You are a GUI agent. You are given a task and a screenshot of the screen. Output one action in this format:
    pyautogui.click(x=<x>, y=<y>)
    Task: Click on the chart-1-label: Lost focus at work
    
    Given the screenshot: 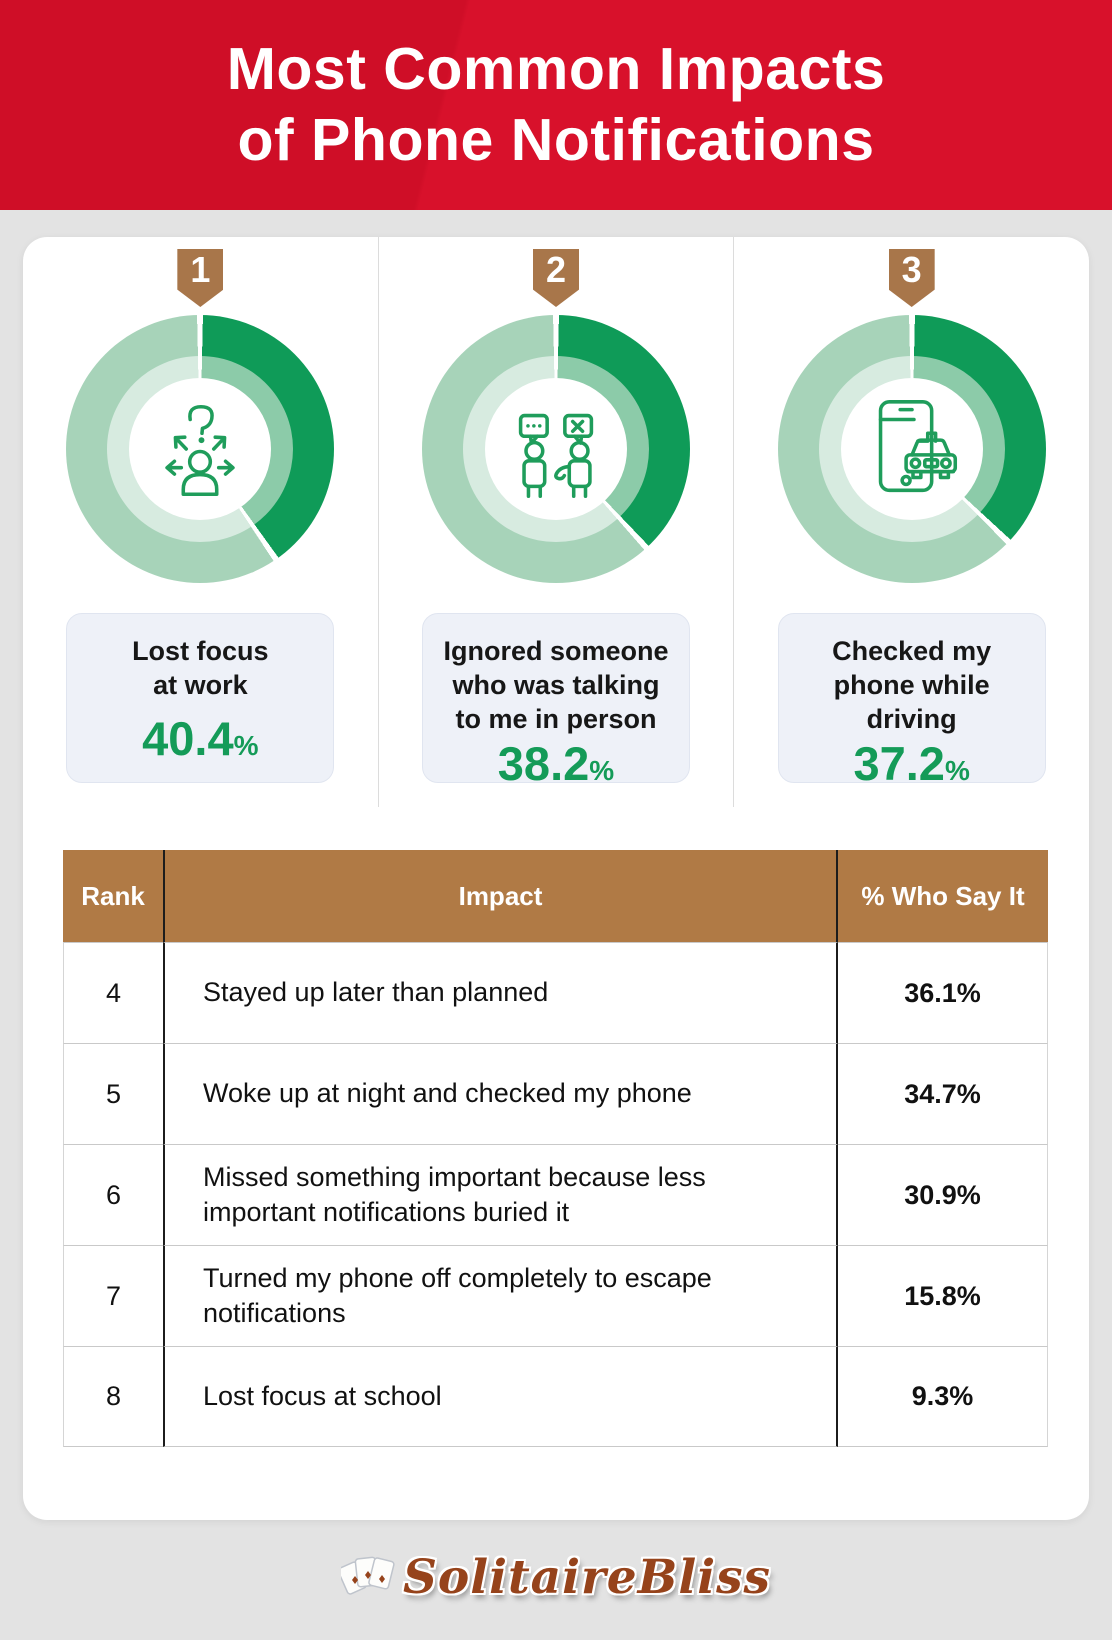 What is the action you would take?
    pyautogui.click(x=200, y=668)
    